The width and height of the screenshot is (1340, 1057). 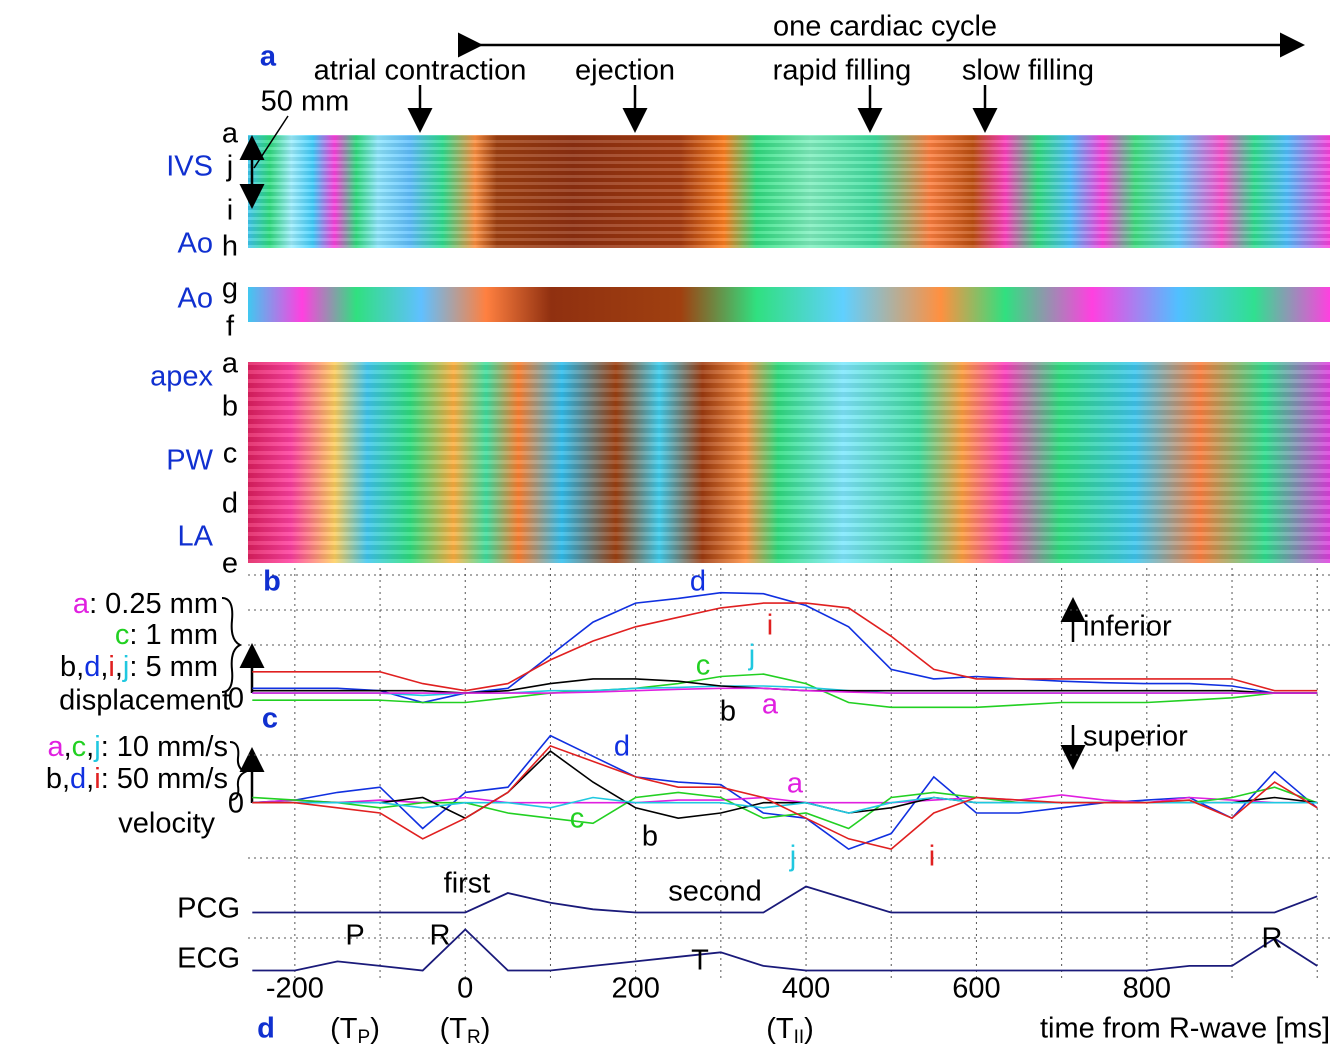 I want to click on series-label: i, so click(x=932, y=857).